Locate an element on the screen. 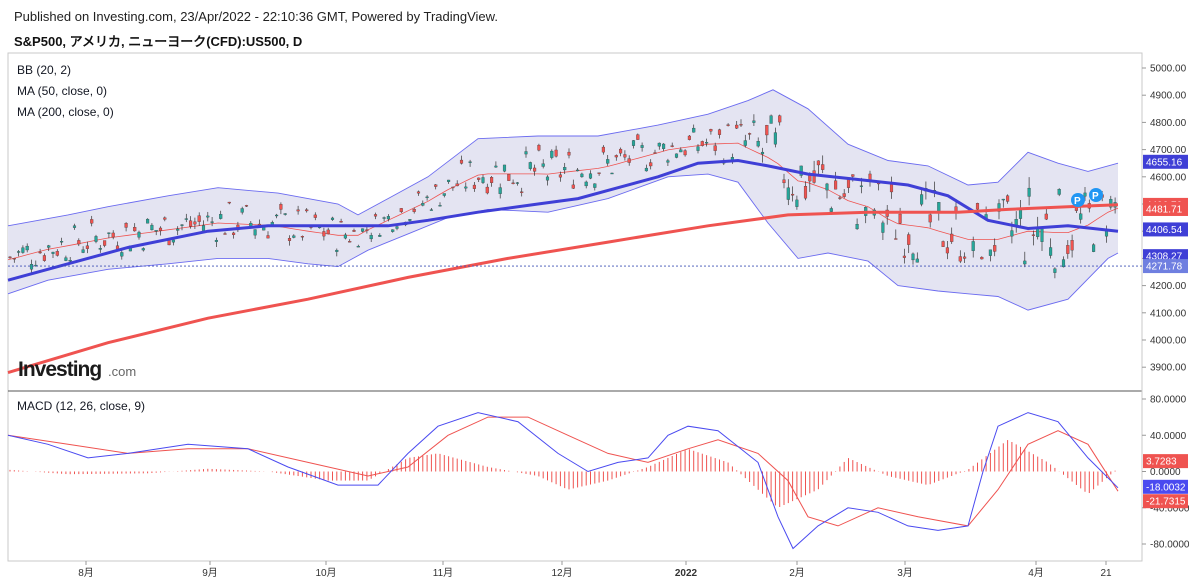 Image resolution: width=1200 pixels, height=583 pixels. investing-logo: Investing is located at coordinates (59, 369).